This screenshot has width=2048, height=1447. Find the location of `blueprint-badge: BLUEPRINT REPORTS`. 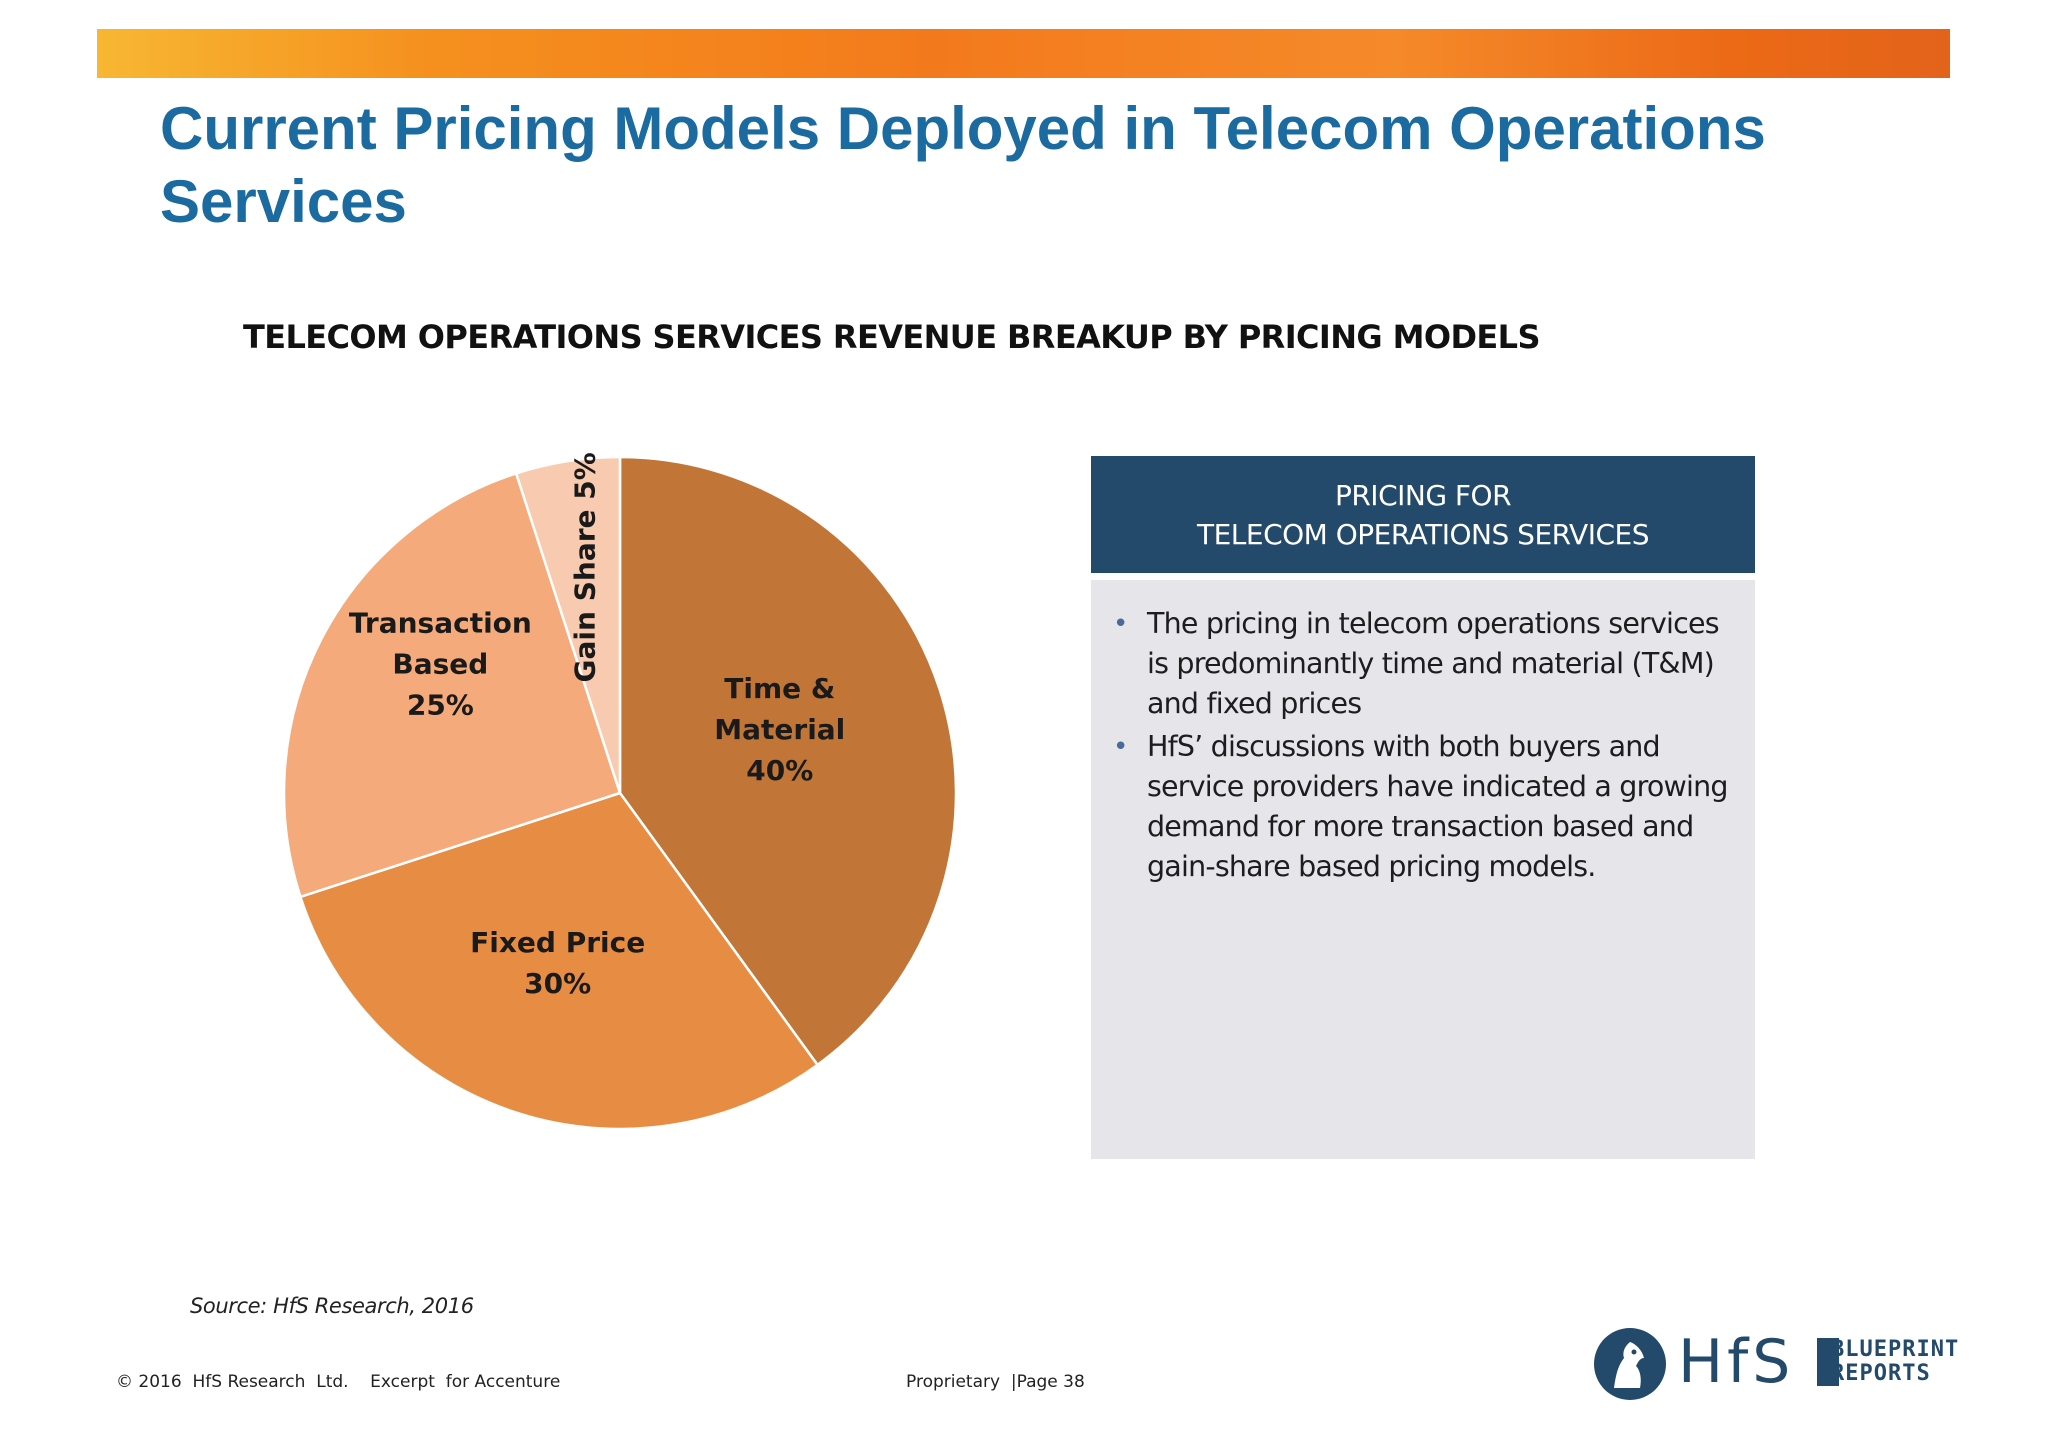

blueprint-badge: BLUEPRINT REPORTS is located at coordinates (1887, 1362).